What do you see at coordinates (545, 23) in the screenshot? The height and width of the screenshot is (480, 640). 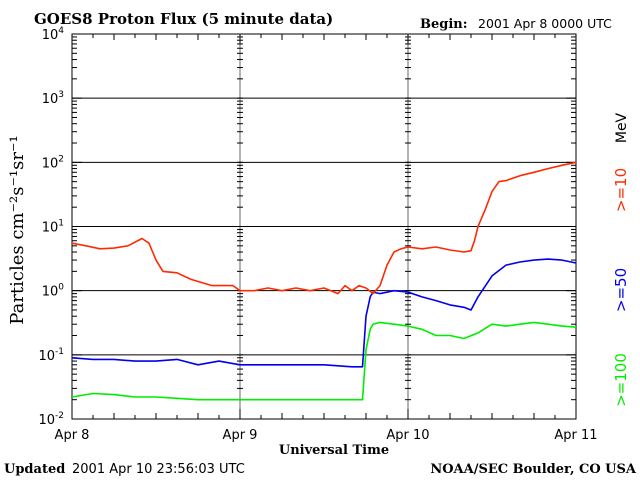 I see `begin-value: 2001 Apr 8 0000 UTC` at bounding box center [545, 23].